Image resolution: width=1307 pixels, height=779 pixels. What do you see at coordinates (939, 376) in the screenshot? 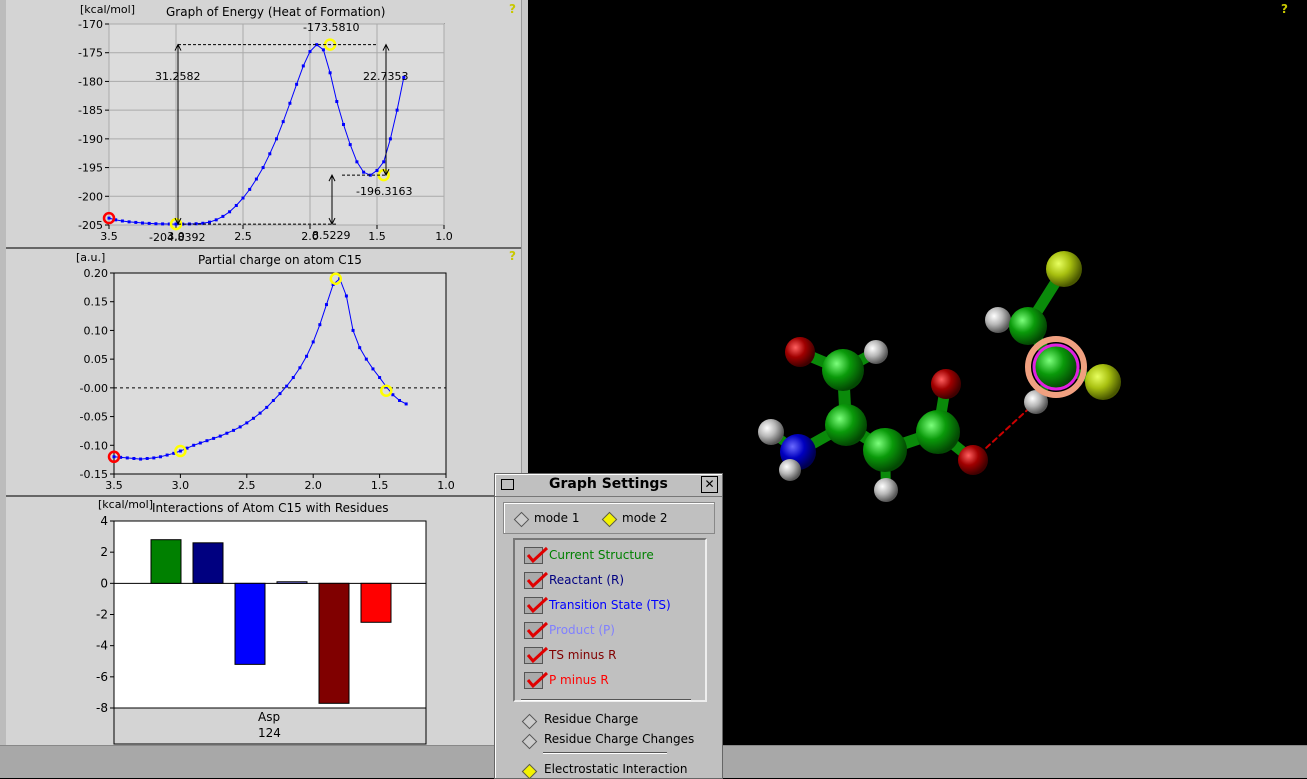
I see `molecule-render` at bounding box center [939, 376].